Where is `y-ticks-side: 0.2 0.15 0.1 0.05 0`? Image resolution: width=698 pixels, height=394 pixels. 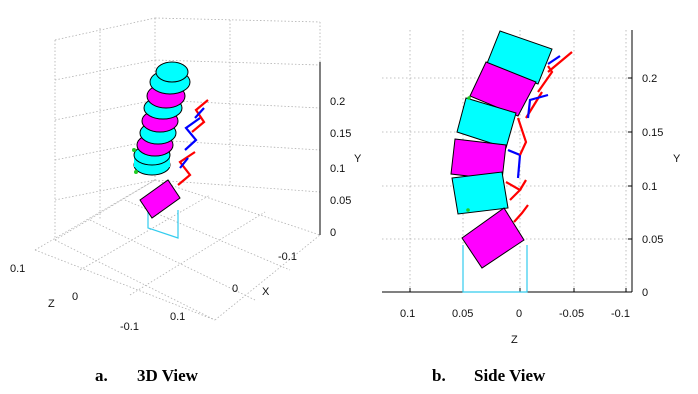
y-ticks-side: 0.2 0.15 0.1 0.05 0 is located at coordinates (652, 186).